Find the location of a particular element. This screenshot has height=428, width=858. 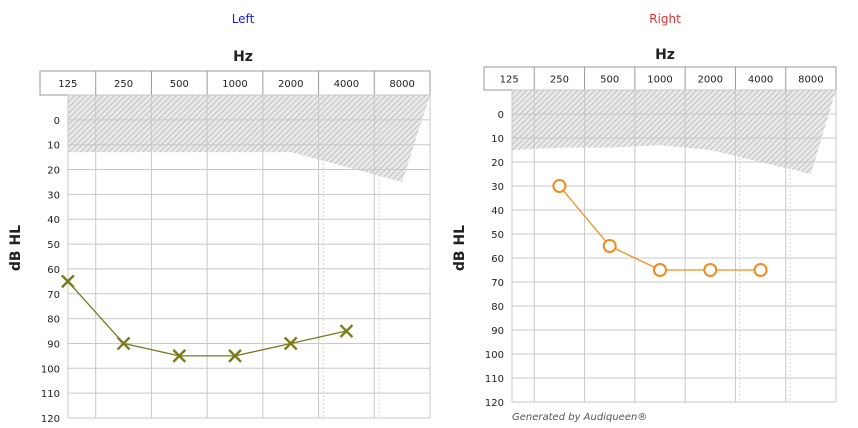

left-db-tick-label: 60 is located at coordinates (53, 270).